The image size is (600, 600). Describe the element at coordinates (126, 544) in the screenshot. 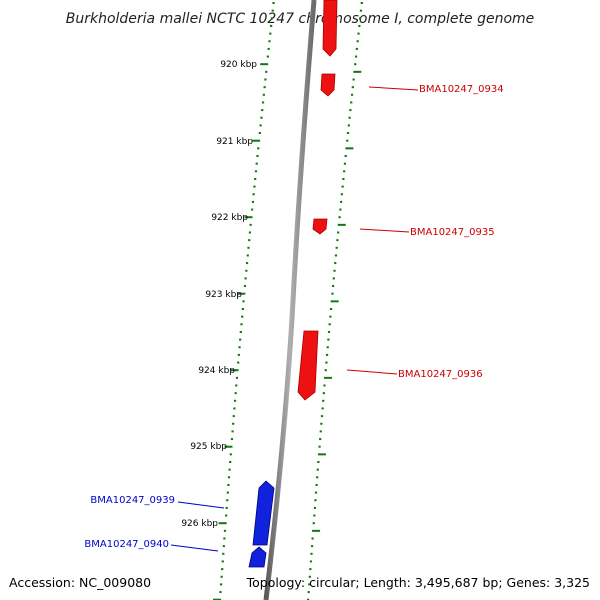

I see `gene-label-0940: BMA10247_0940` at that location.